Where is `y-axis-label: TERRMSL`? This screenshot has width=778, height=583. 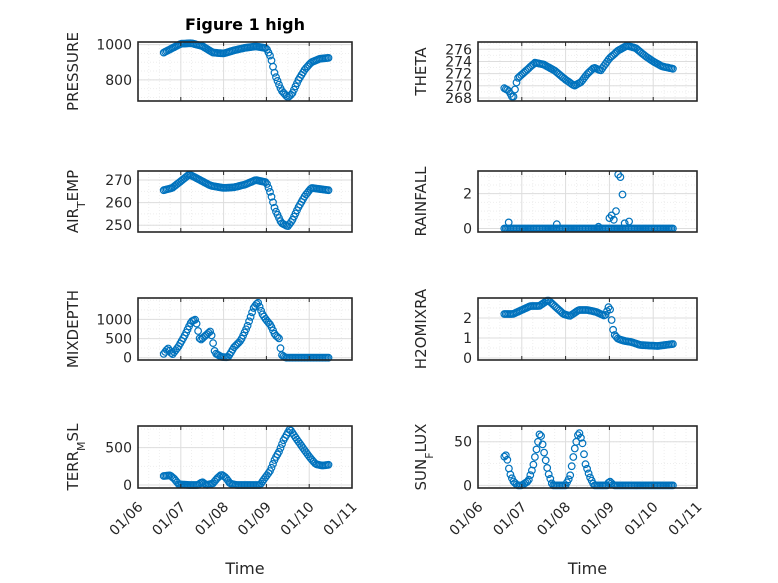
y-axis-label: TERRMSL is located at coordinates (76, 457).